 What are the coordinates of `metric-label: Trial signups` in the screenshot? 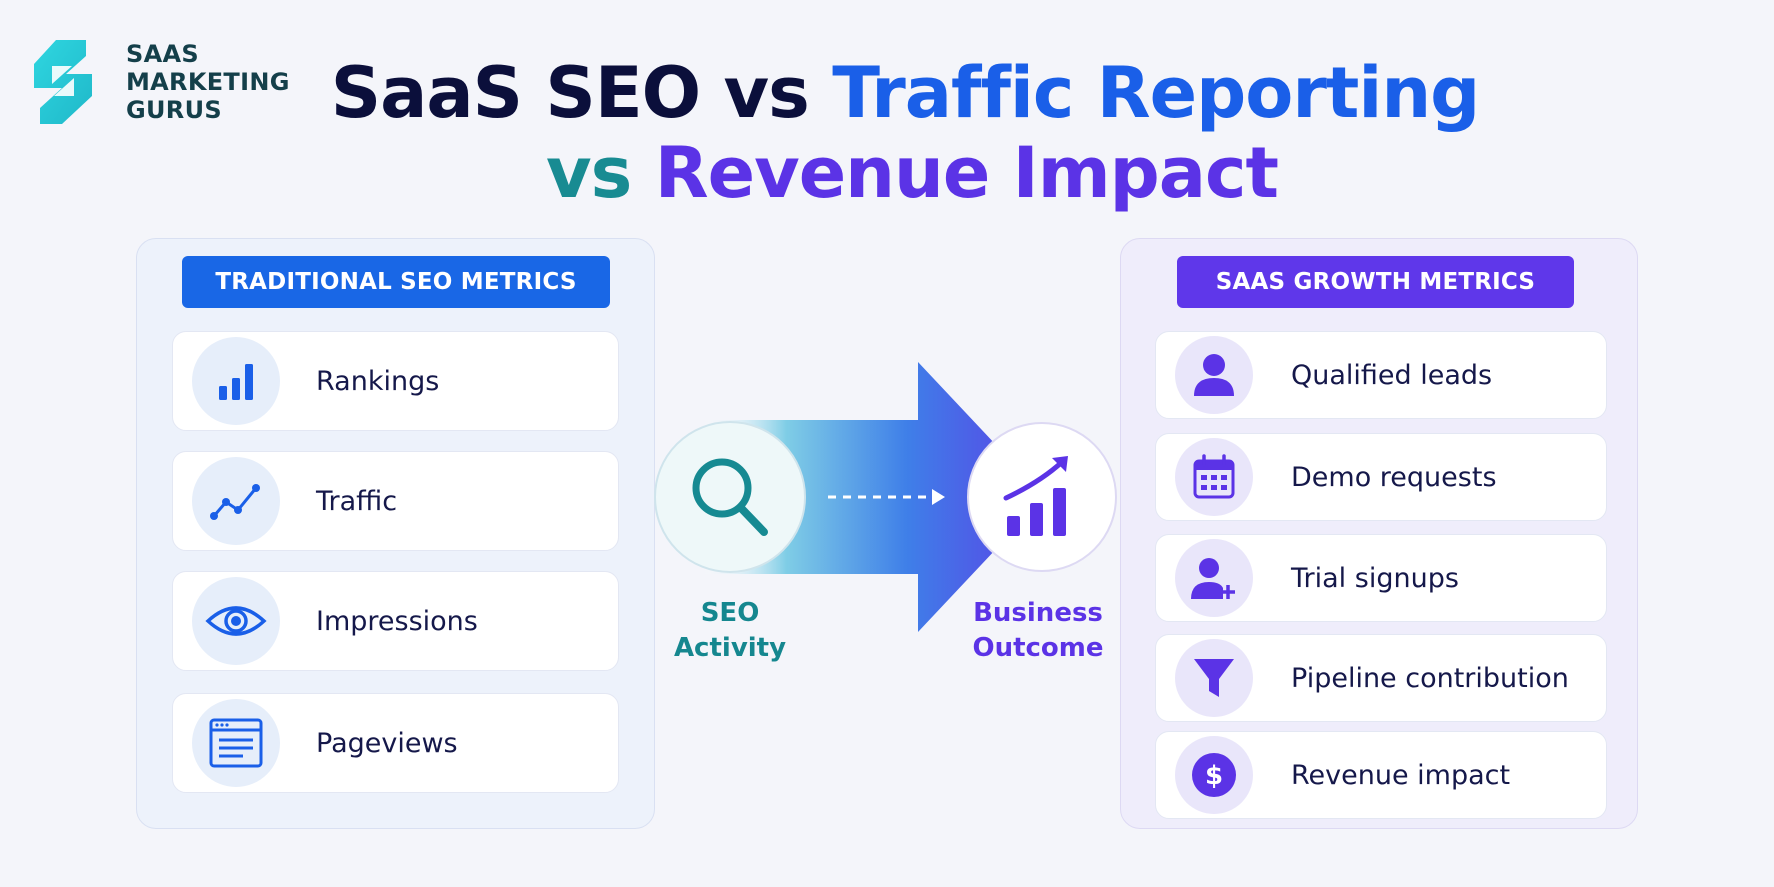 It's located at (1375, 578).